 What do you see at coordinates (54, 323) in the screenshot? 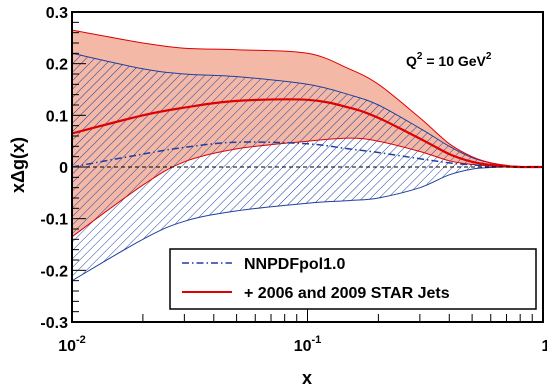
I see `y-tick-label: -0.3` at bounding box center [54, 323].